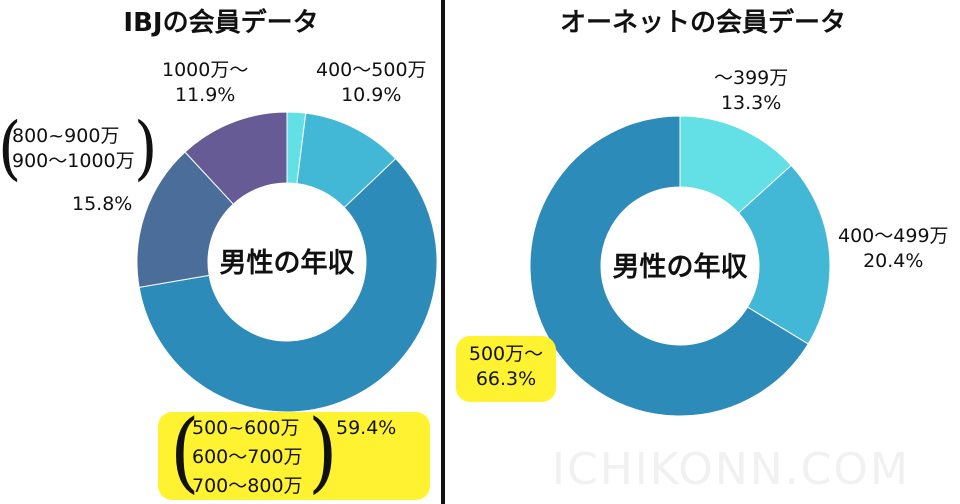 This screenshot has height=504, width=960. What do you see at coordinates (323, 451) in the screenshot?
I see `ibj-paren-close-500: )` at bounding box center [323, 451].